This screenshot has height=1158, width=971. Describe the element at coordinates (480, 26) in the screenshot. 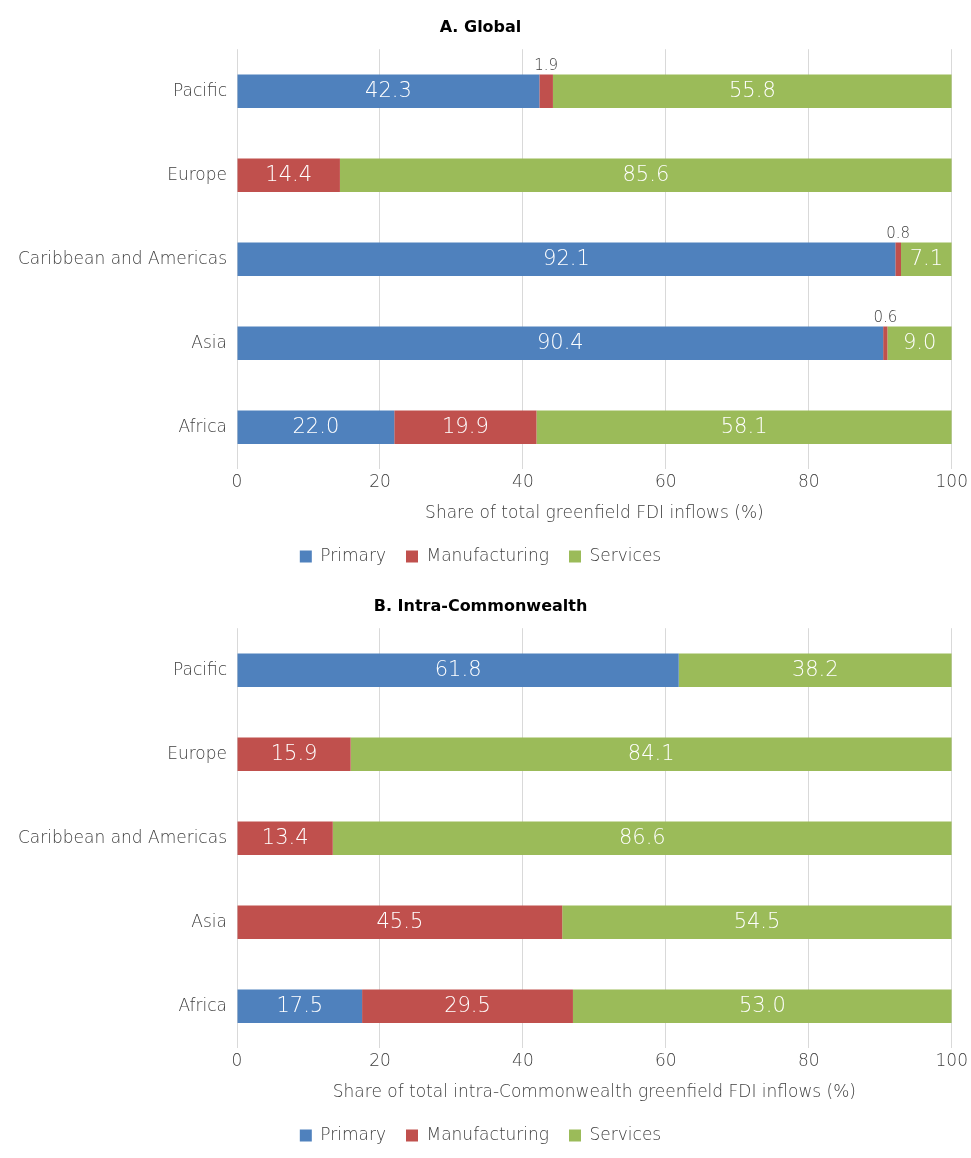

I see `chart-title: A. Global` at that location.